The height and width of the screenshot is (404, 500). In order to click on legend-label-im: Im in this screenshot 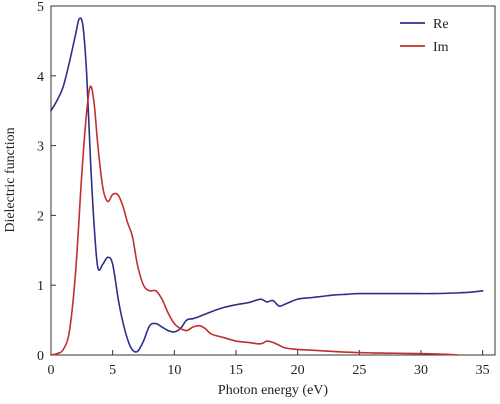, I will do `click(441, 47)`.